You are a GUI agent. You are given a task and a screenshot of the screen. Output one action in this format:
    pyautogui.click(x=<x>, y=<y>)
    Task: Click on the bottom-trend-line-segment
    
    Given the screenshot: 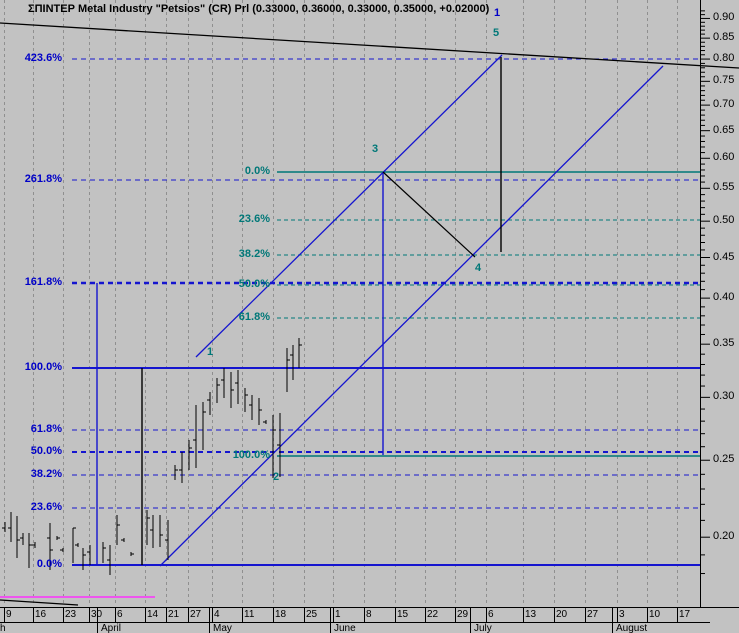 What is the action you would take?
    pyautogui.click(x=39, y=602)
    